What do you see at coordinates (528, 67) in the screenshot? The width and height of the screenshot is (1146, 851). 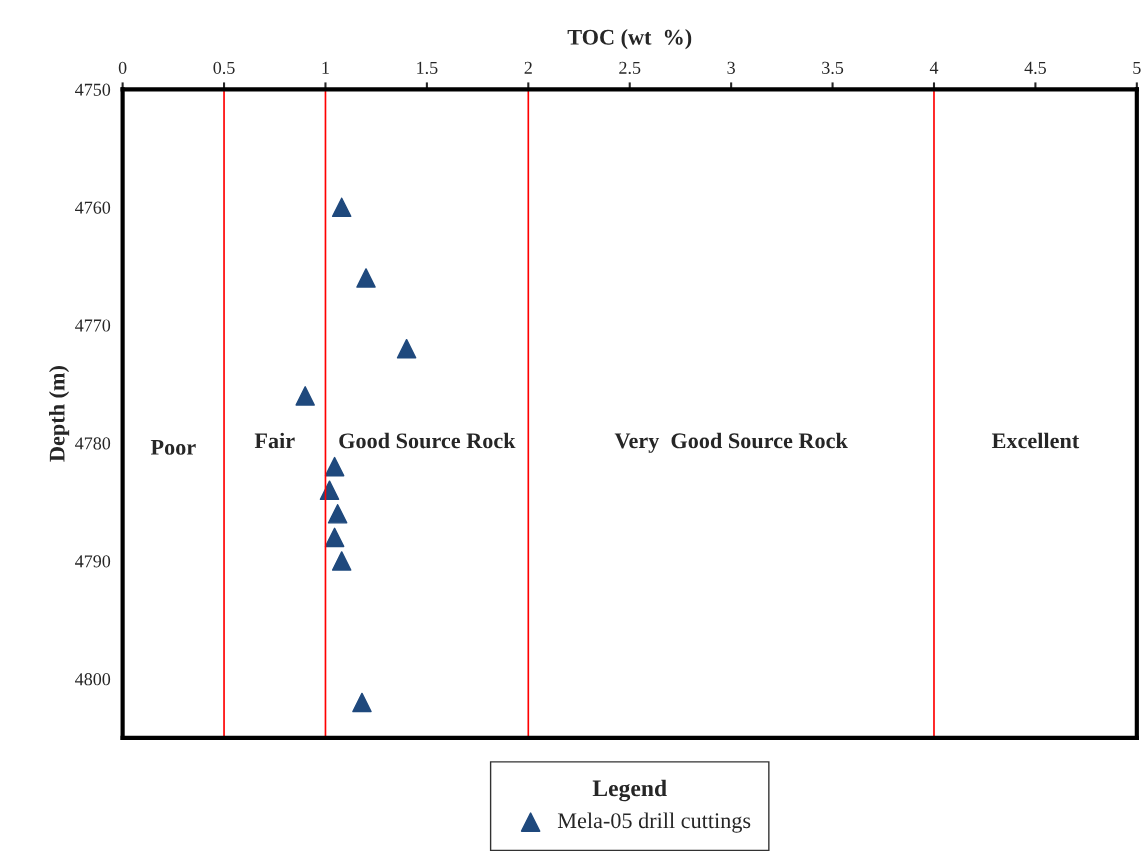 I see `x-tick-label: 2` at bounding box center [528, 67].